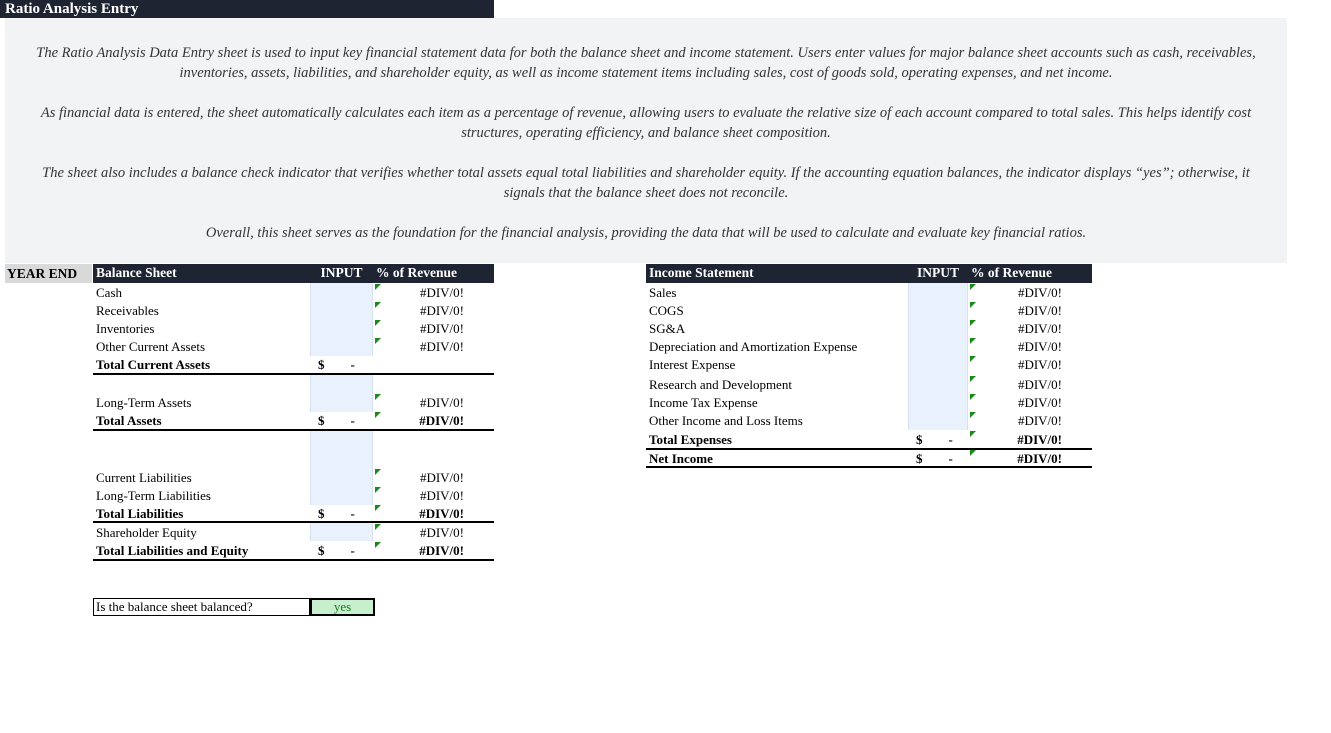 Image resolution: width=1331 pixels, height=733 pixels. Describe the element at coordinates (701, 272) in the screenshot. I see `header-label: Income Statement` at that location.